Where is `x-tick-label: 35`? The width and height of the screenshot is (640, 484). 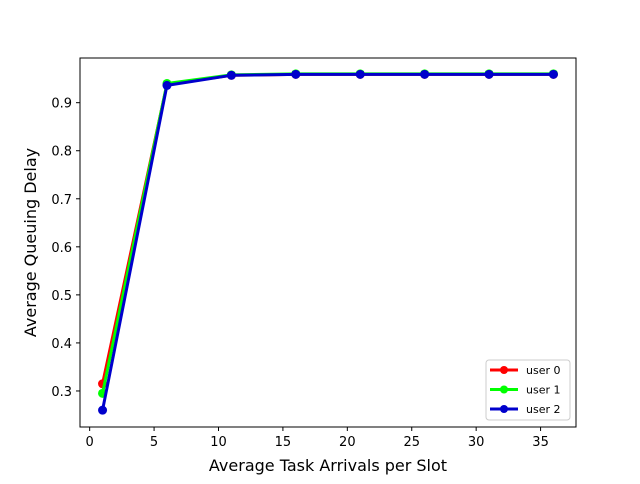 x-tick-label: 35 is located at coordinates (540, 442).